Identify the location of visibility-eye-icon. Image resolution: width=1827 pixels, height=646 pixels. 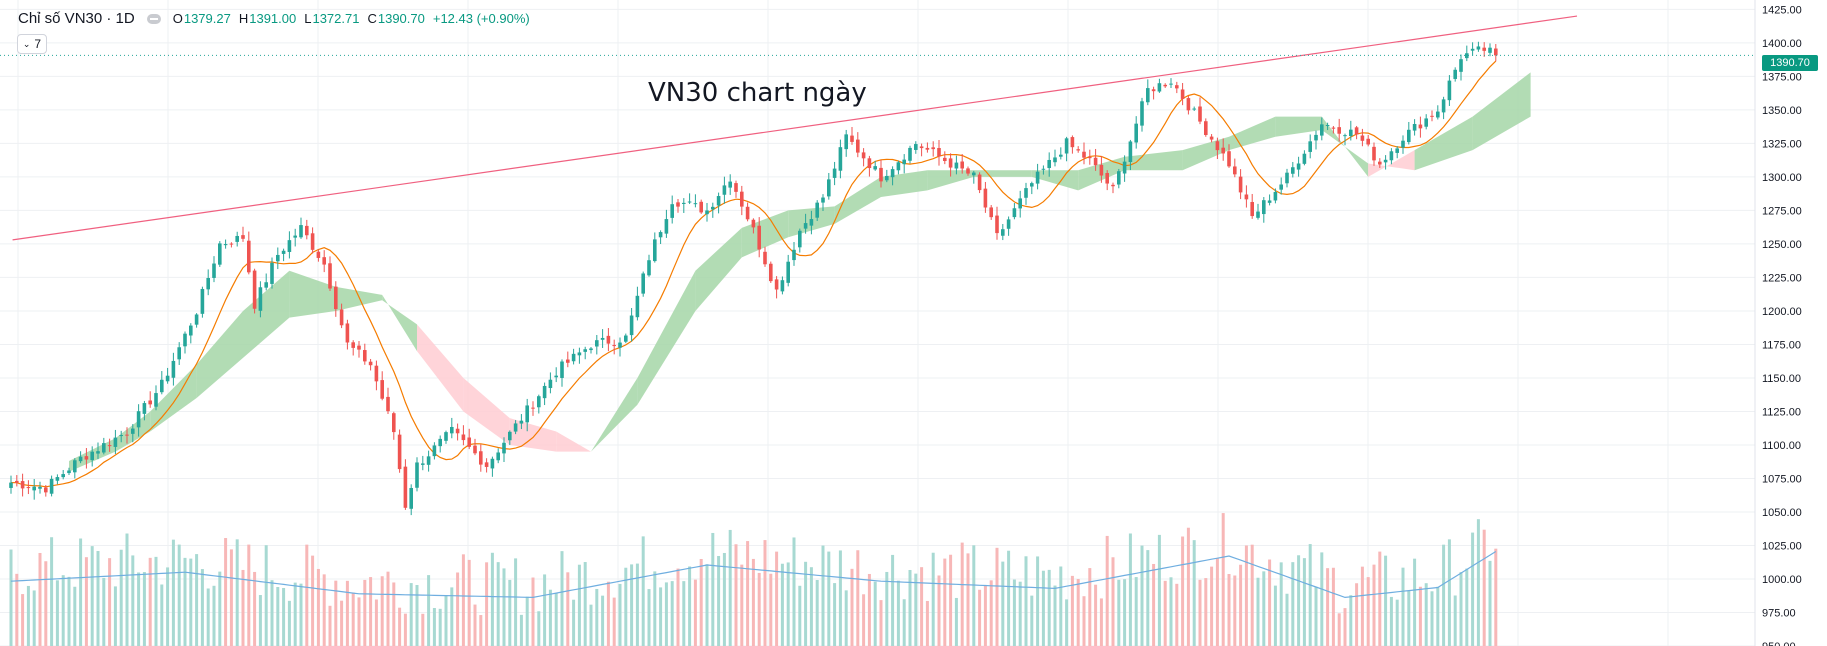
(153, 18).